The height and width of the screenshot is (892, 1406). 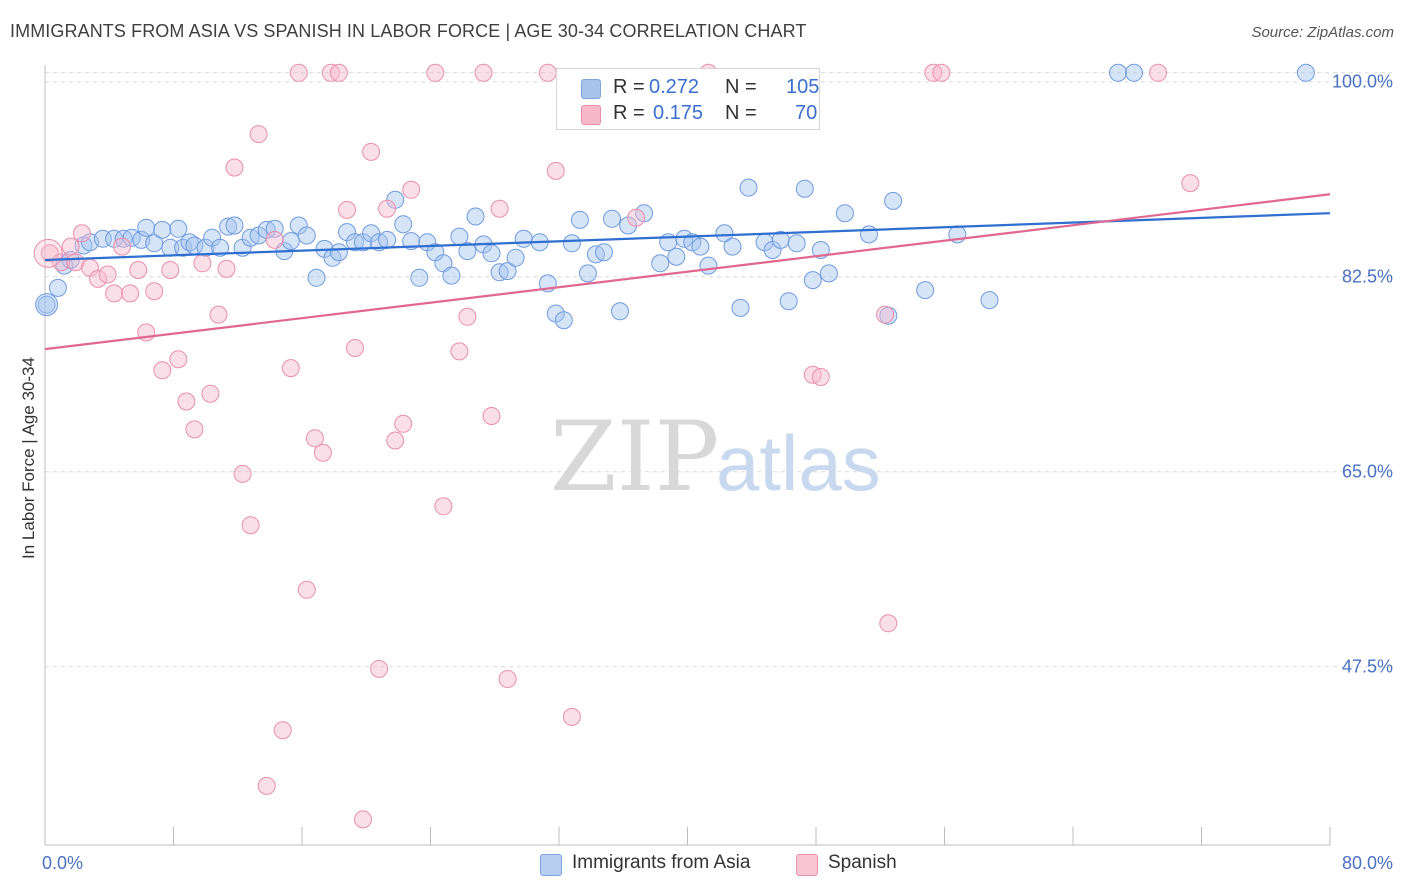 What do you see at coordinates (678, 113) in the screenshot?
I see `r-value-spanish: 0.175` at bounding box center [678, 113].